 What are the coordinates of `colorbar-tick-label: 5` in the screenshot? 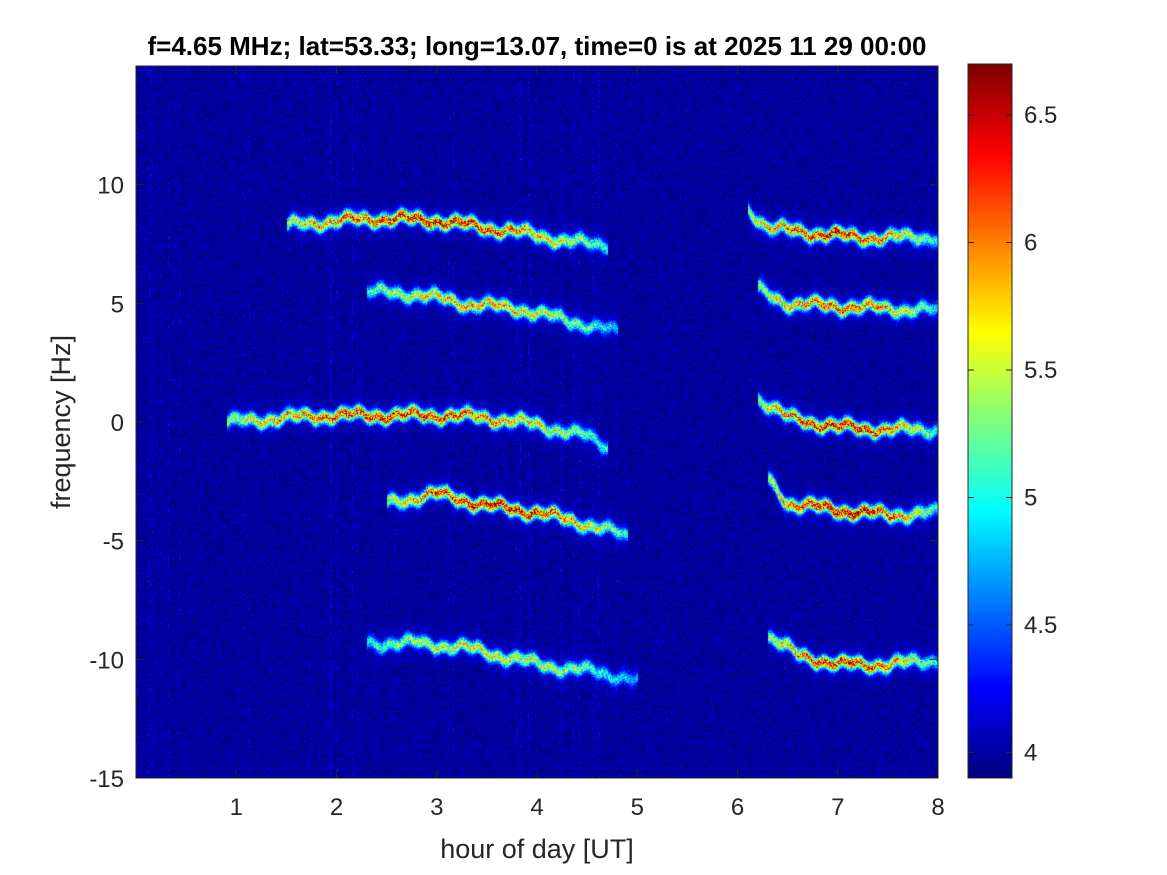 It's located at (1030, 498).